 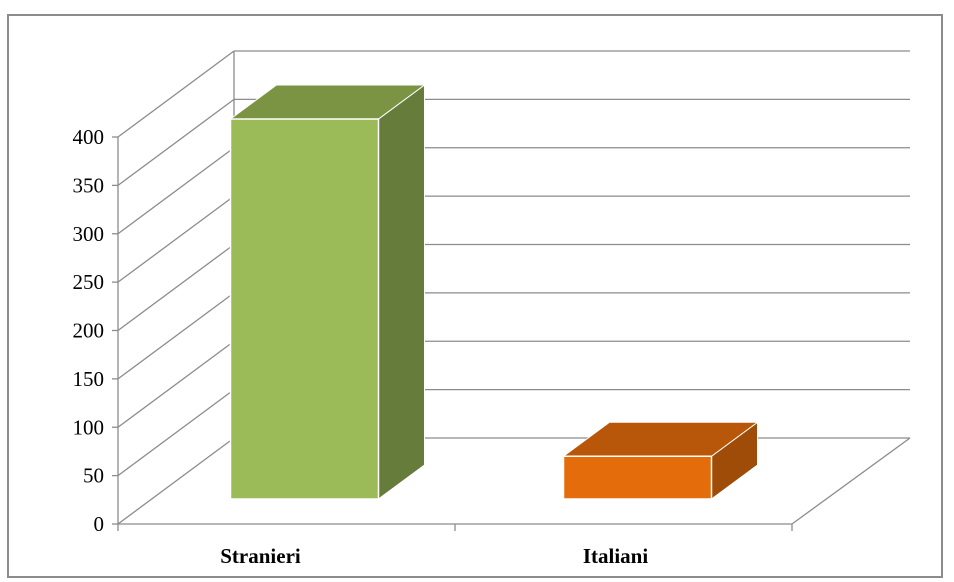 I want to click on y-tick-label-100: 100, so click(x=89, y=427).